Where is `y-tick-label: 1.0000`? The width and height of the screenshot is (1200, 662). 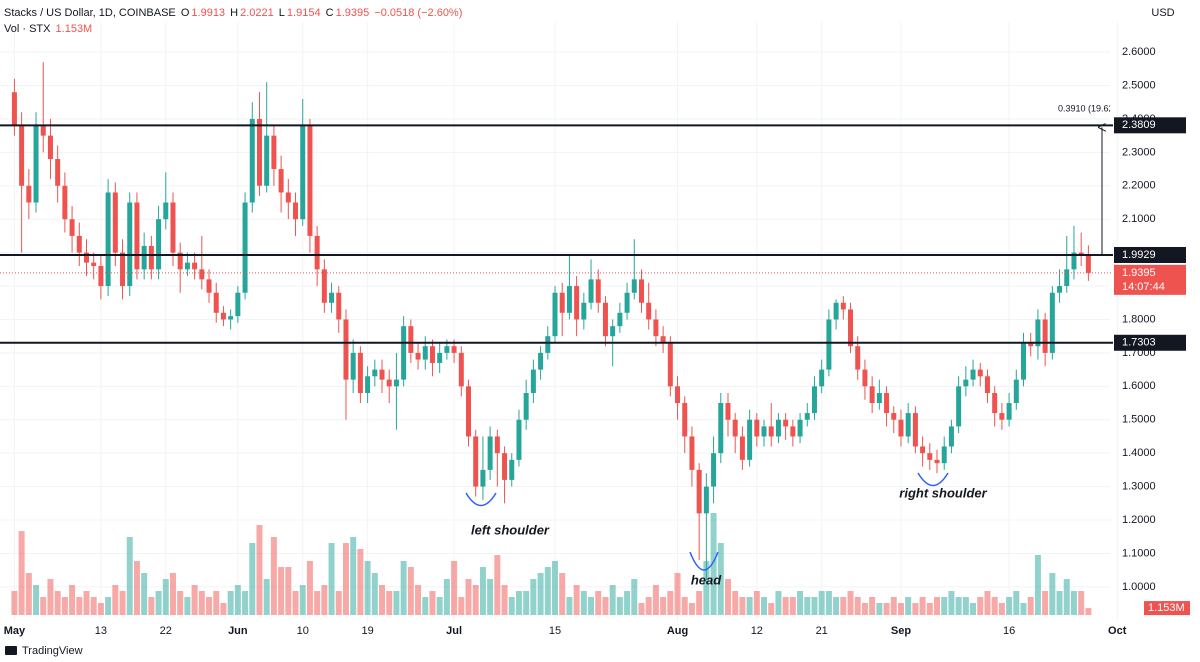 y-tick-label: 1.0000 is located at coordinates (1139, 587).